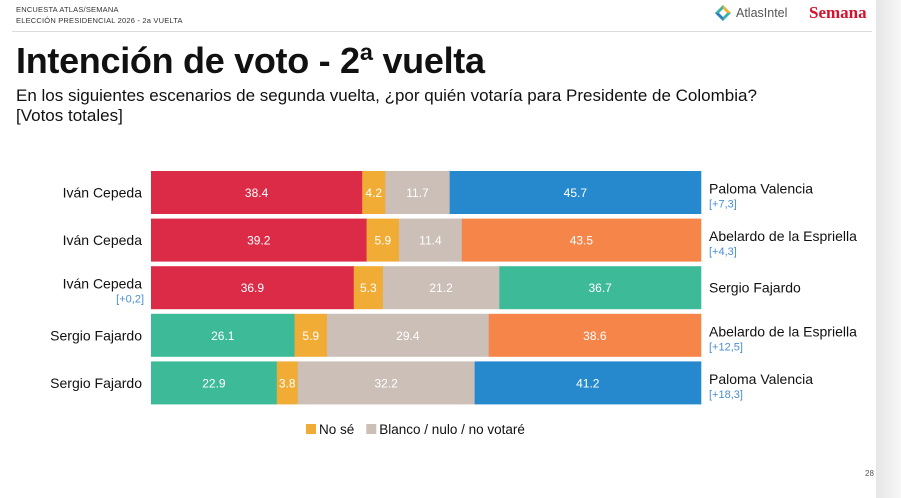 The height and width of the screenshot is (498, 901). I want to click on survey-subtitle: ELECCIÓN PRESIDENCIAL 2026 - 2a VUELTA, so click(99, 20).